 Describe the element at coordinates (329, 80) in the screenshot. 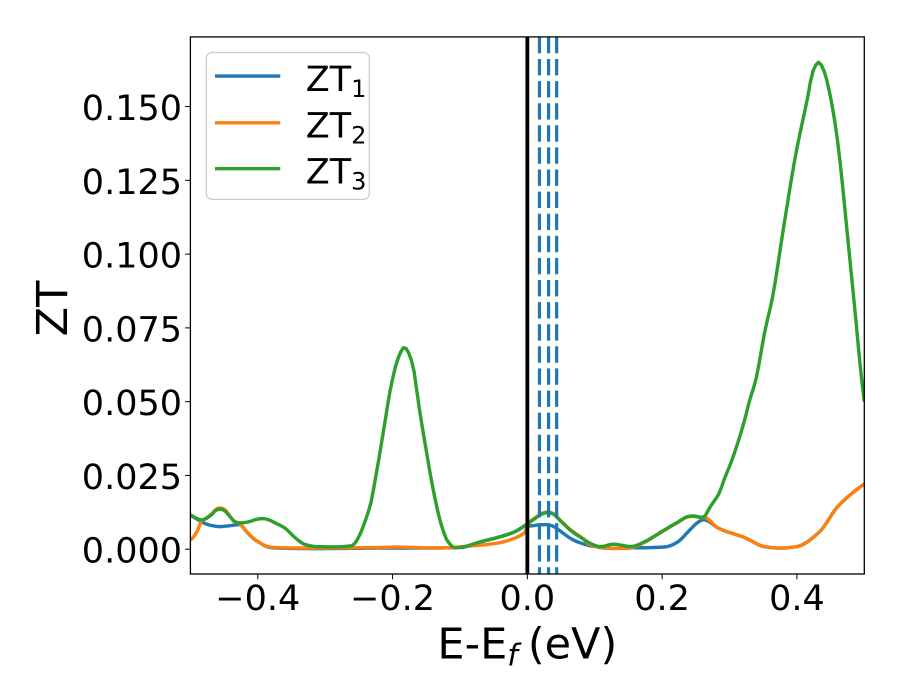

I see `legend-label-main-1: ZT` at that location.